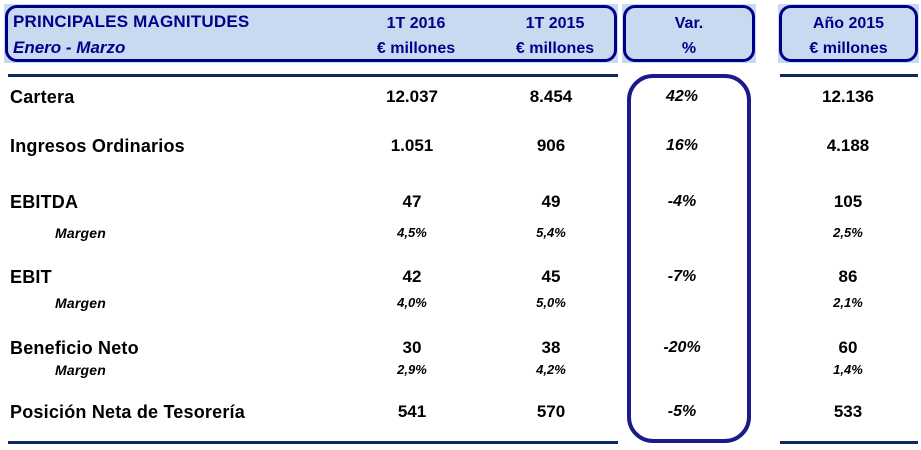  What do you see at coordinates (682, 201) in the screenshot?
I see `value-var: -4%` at bounding box center [682, 201].